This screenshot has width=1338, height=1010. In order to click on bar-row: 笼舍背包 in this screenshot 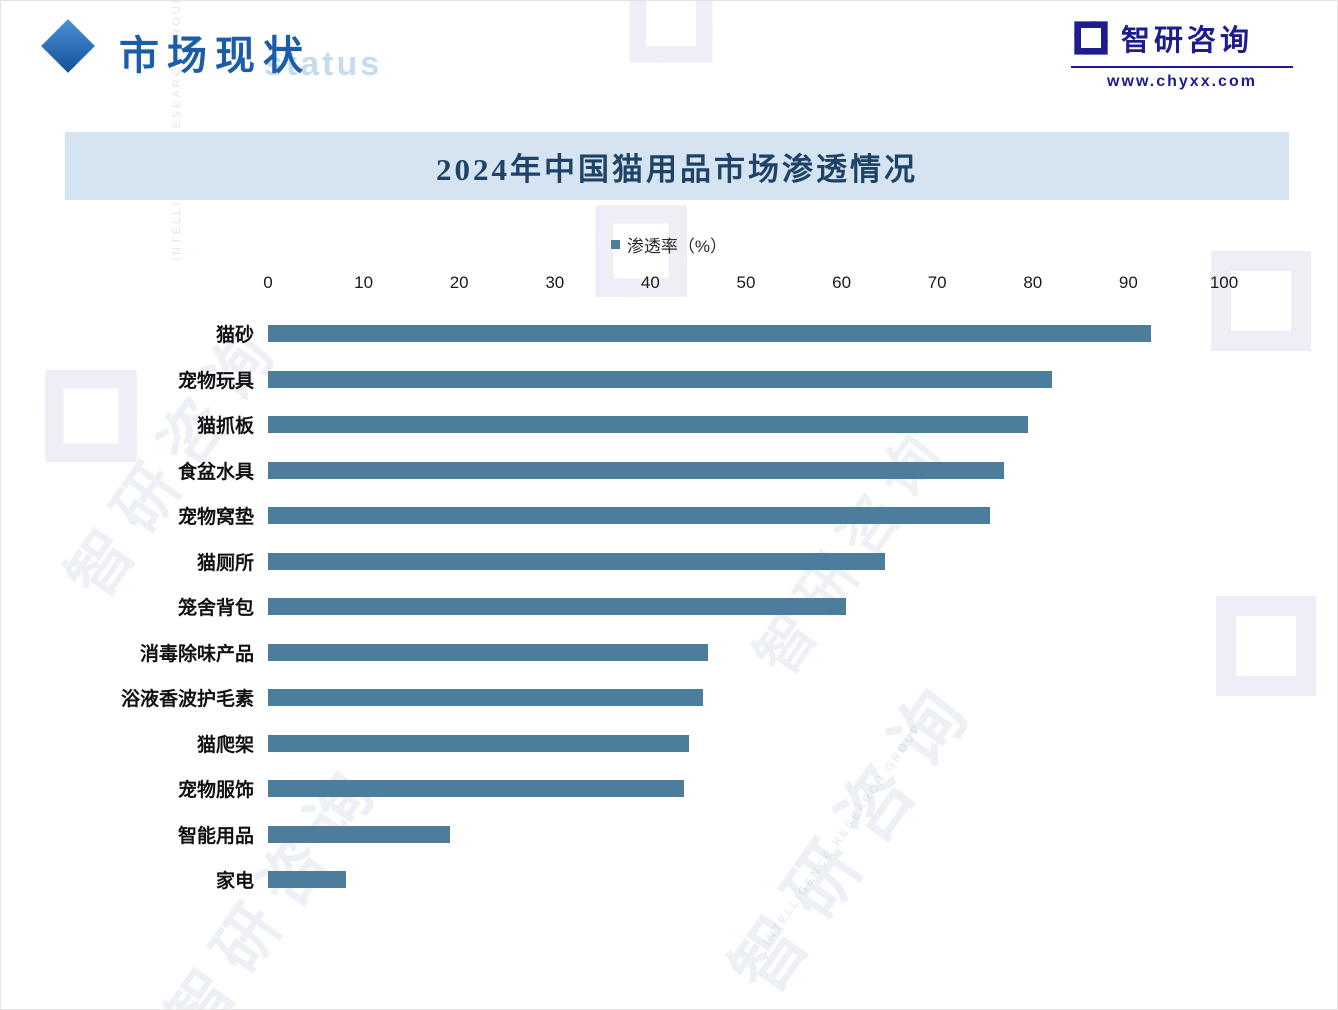, I will do `click(618, 607)`.